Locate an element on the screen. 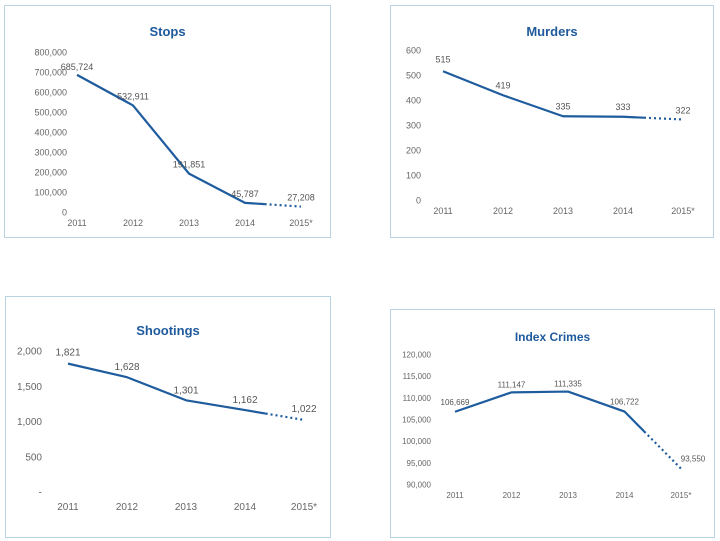 The width and height of the screenshot is (720, 541). data-label: 1,162 is located at coordinates (244, 400).